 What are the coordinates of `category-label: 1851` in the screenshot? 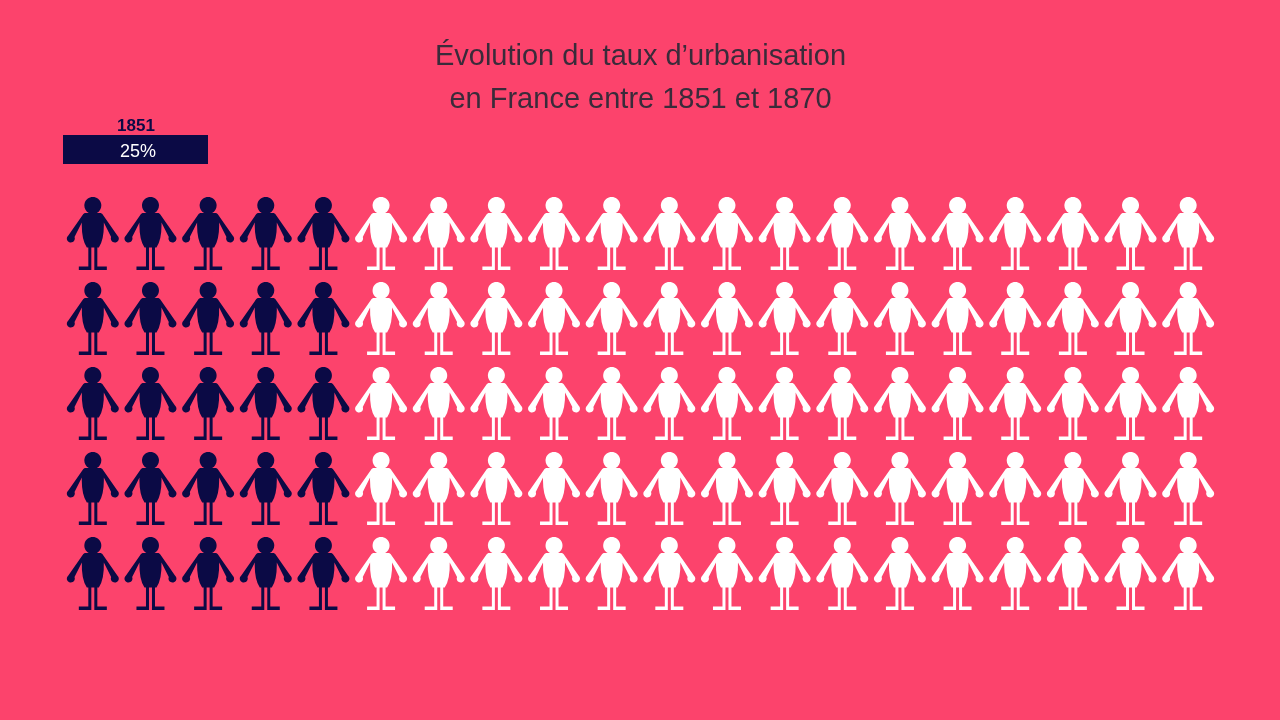 It's located at (136, 125).